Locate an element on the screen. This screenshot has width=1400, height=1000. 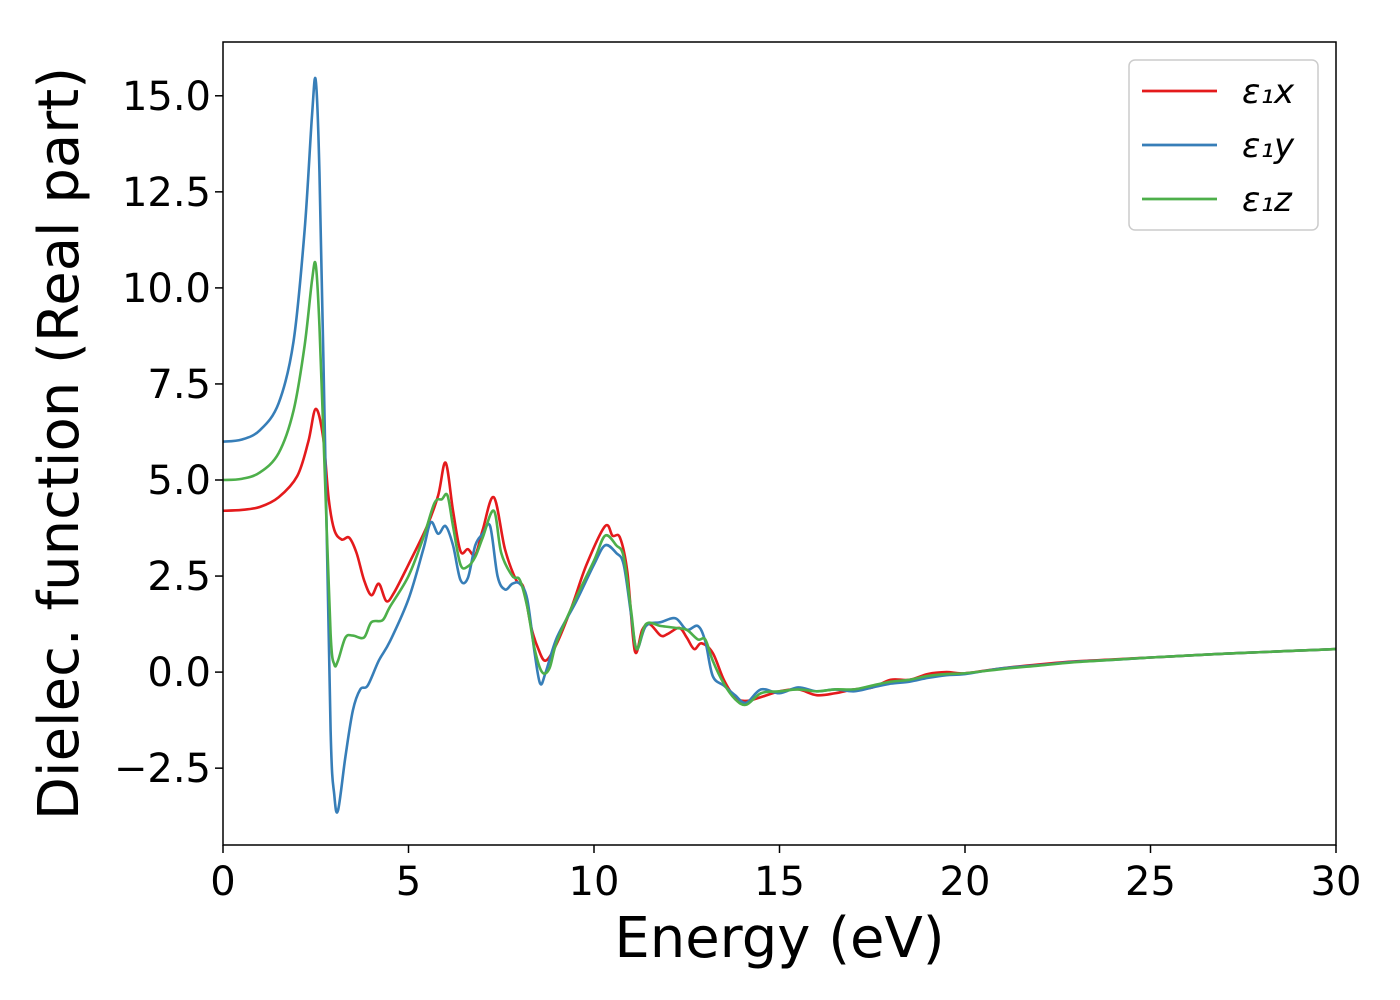
legend-box is located at coordinates (1223, 145).